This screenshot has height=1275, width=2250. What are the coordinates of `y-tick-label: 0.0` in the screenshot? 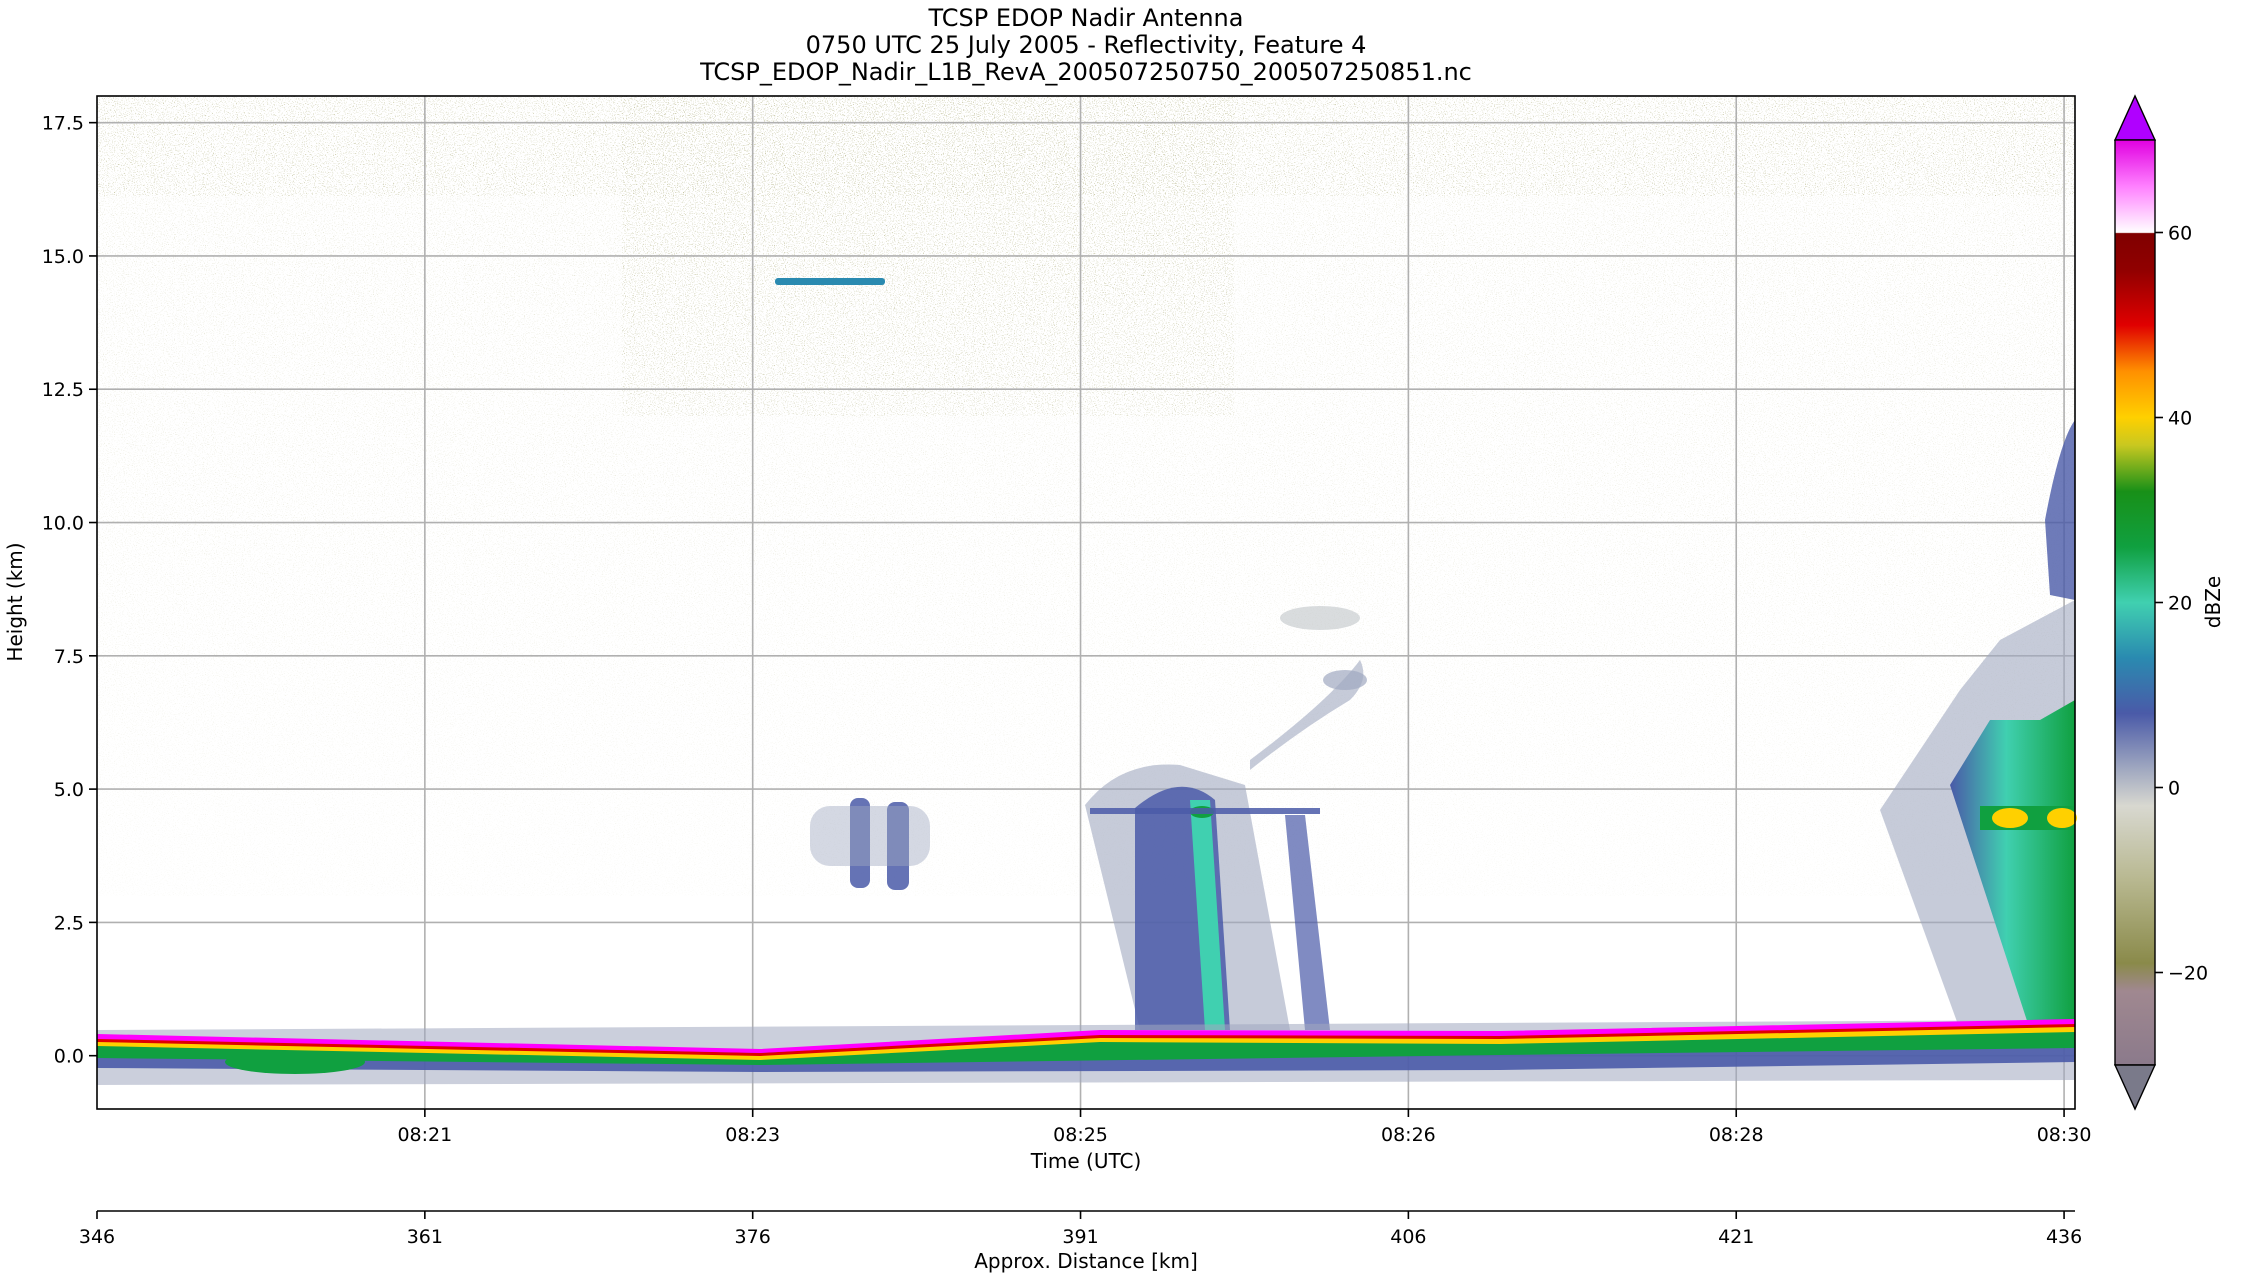 It's located at (69, 1057).